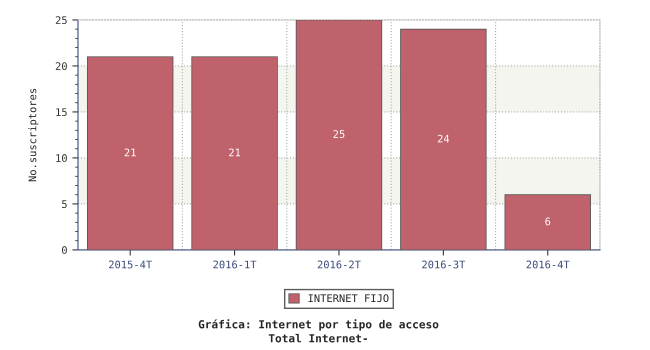  What do you see at coordinates (61, 20) in the screenshot?
I see `y-tick-label: 25` at bounding box center [61, 20].